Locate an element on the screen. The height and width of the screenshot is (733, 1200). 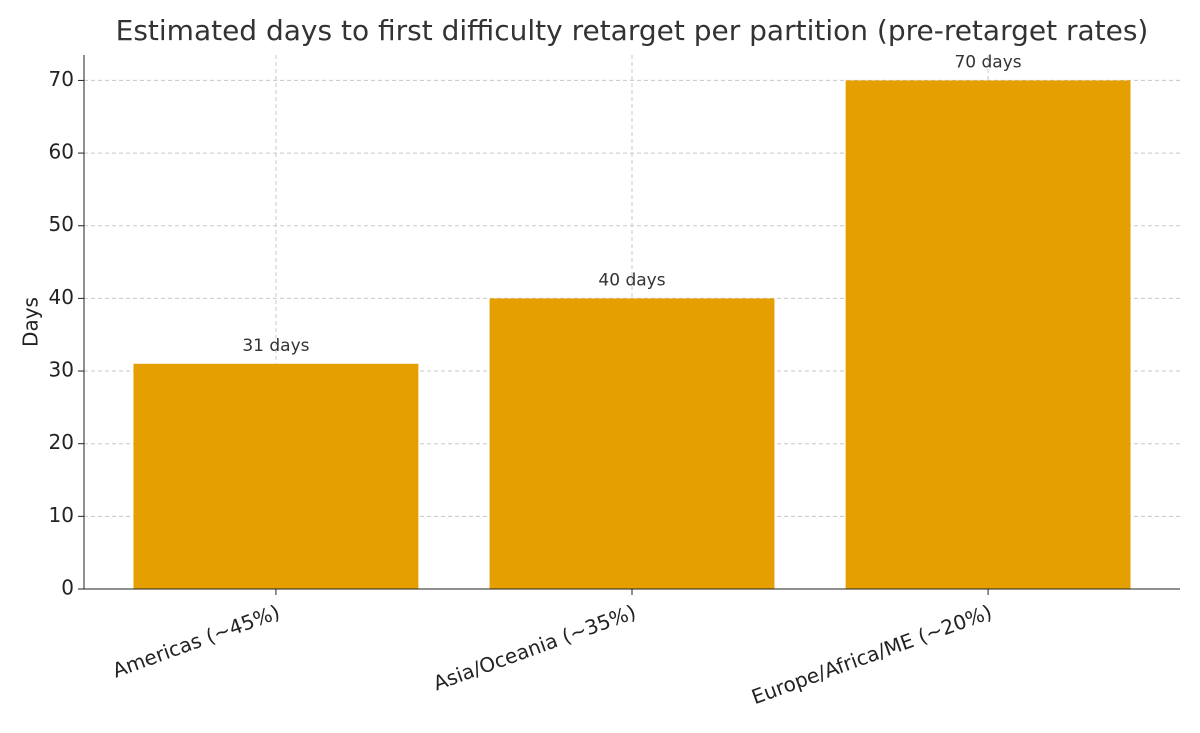
y-tick-label: 50 is located at coordinates (61, 224).